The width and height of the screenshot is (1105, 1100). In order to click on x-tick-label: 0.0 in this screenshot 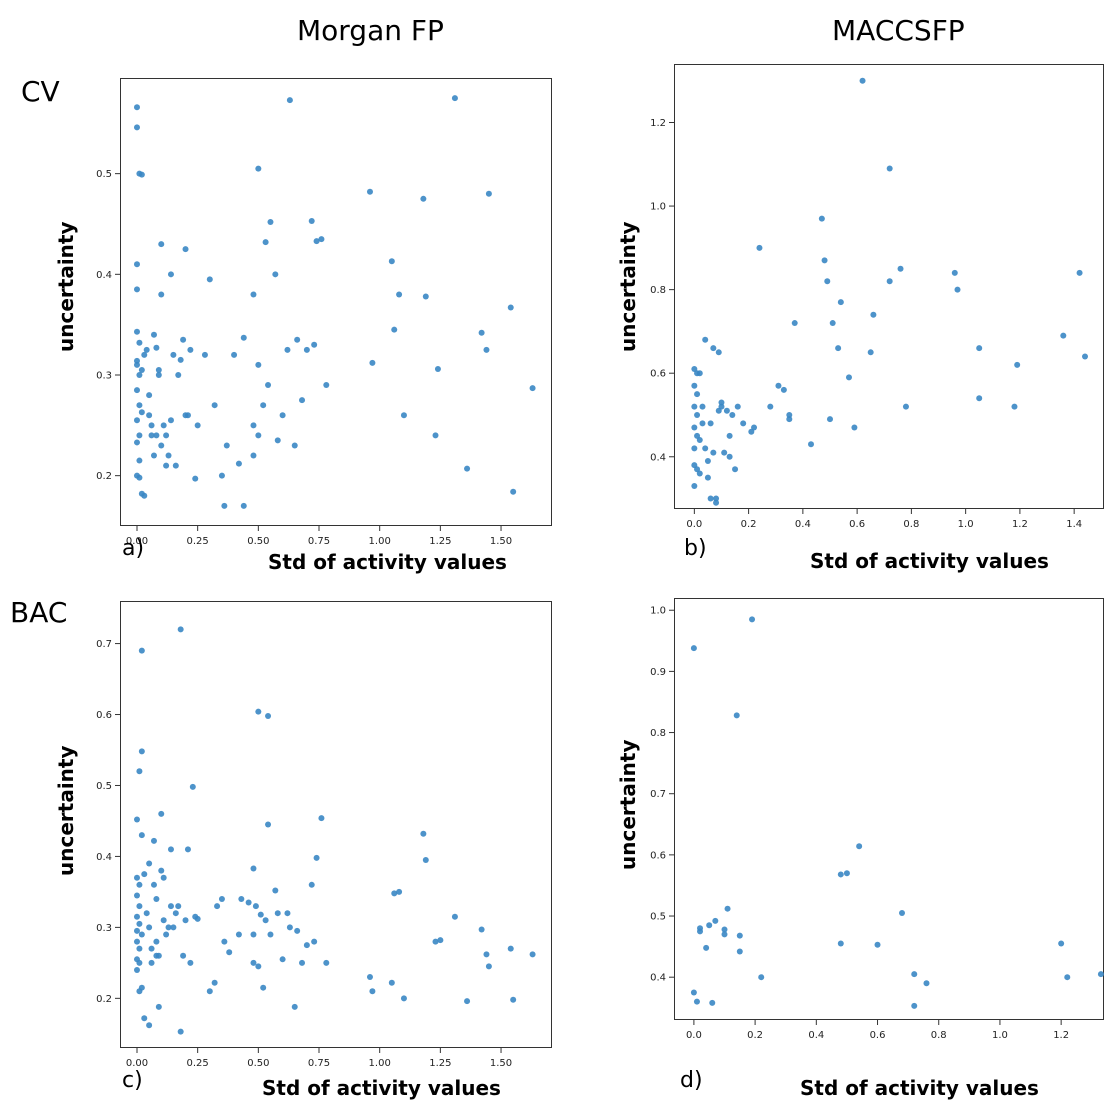, I will do `click(694, 1035)`.